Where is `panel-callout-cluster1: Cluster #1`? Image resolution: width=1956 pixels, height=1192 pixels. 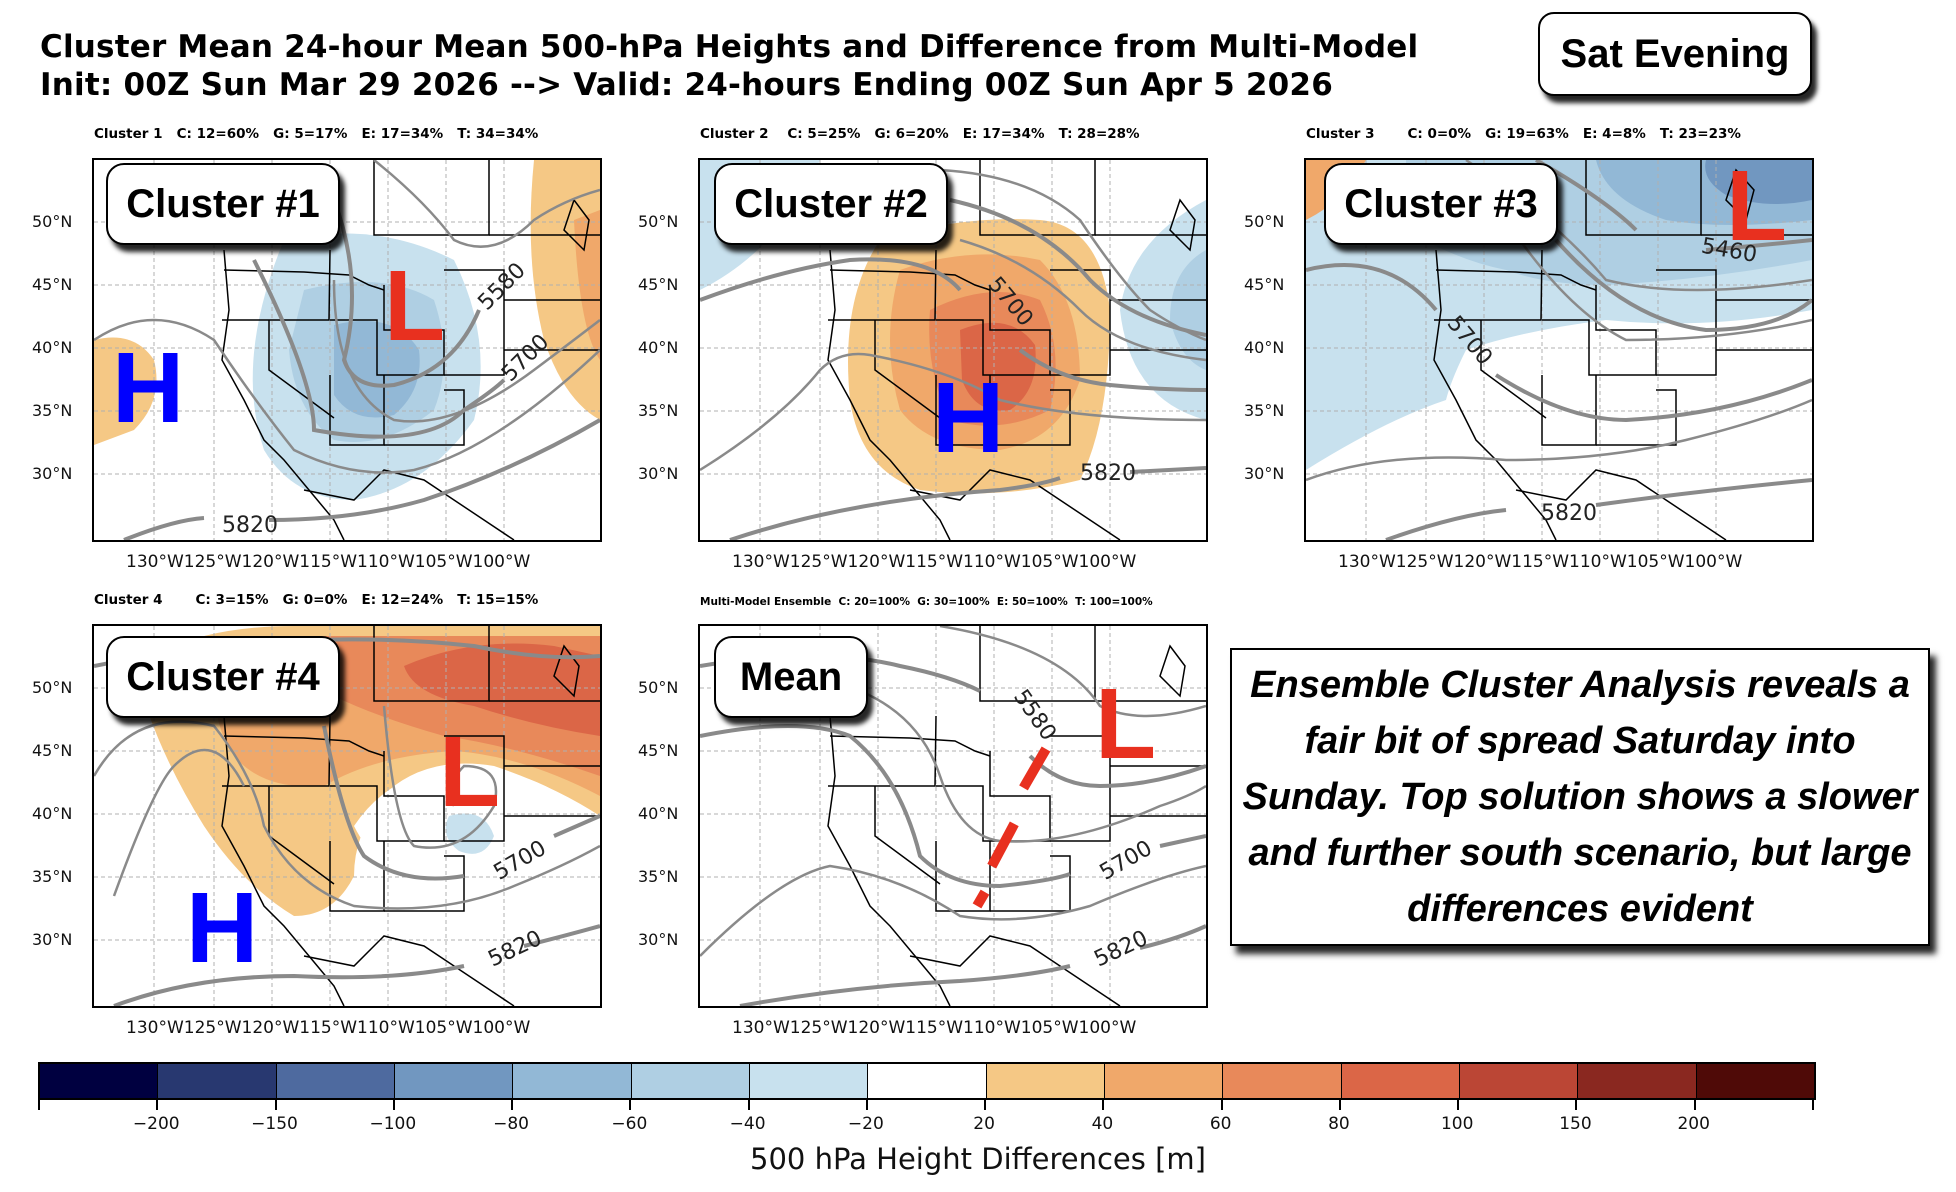 panel-callout-cluster1: Cluster #1 is located at coordinates (223, 204).